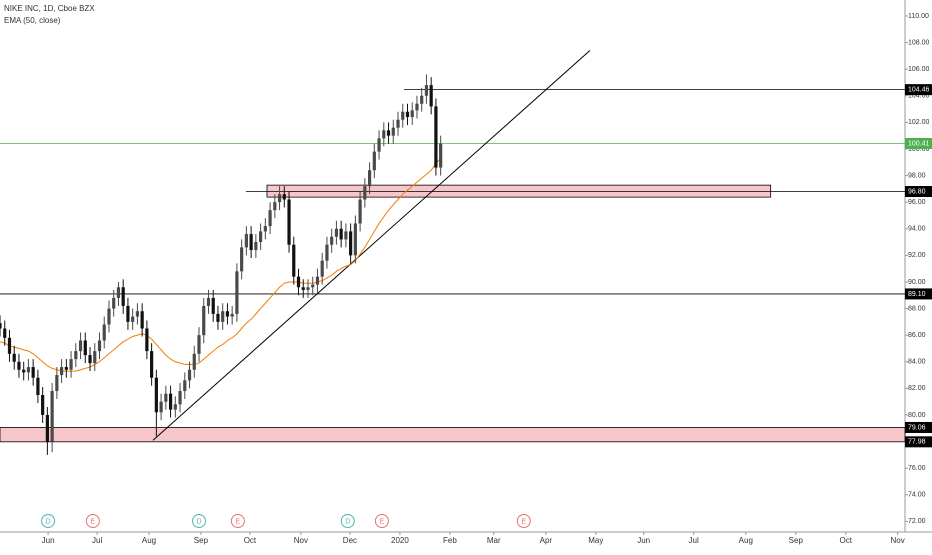 The height and width of the screenshot is (555, 932). I want to click on y-tick-label: 74.00, so click(917, 495).